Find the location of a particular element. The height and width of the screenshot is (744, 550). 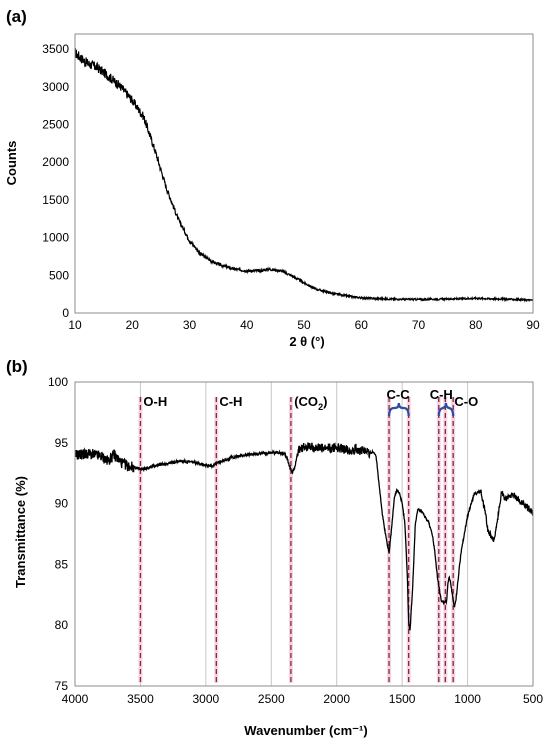

panel-label-a: (a) is located at coordinates (16, 16).